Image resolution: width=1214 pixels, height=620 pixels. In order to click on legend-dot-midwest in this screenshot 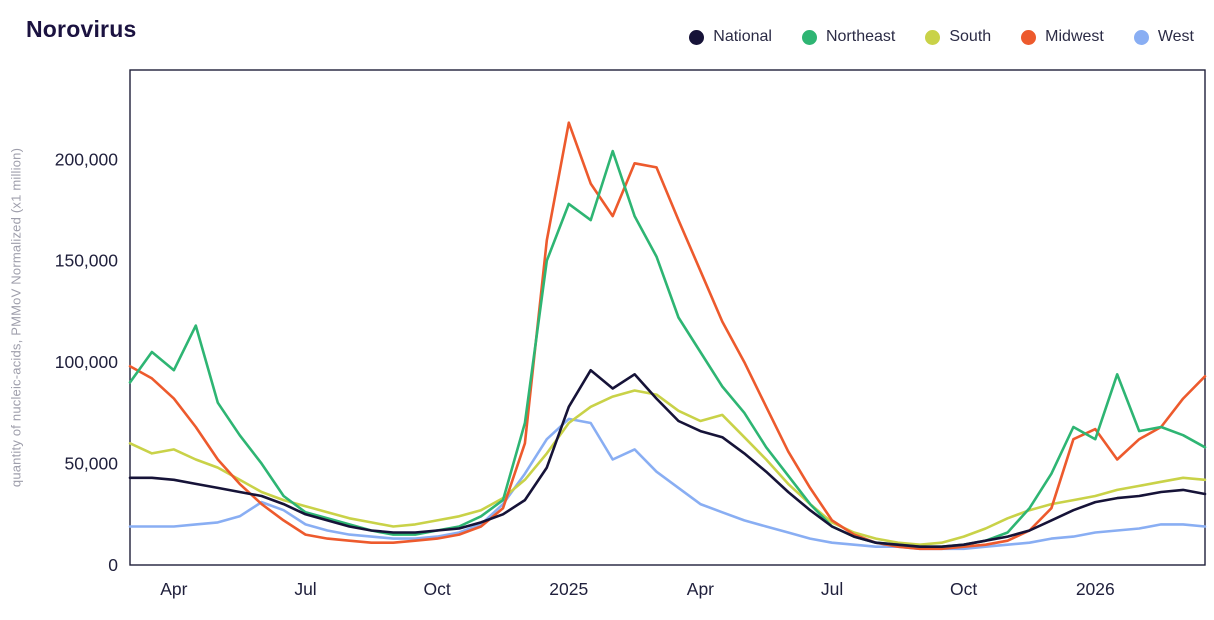, I will do `click(1029, 37)`.